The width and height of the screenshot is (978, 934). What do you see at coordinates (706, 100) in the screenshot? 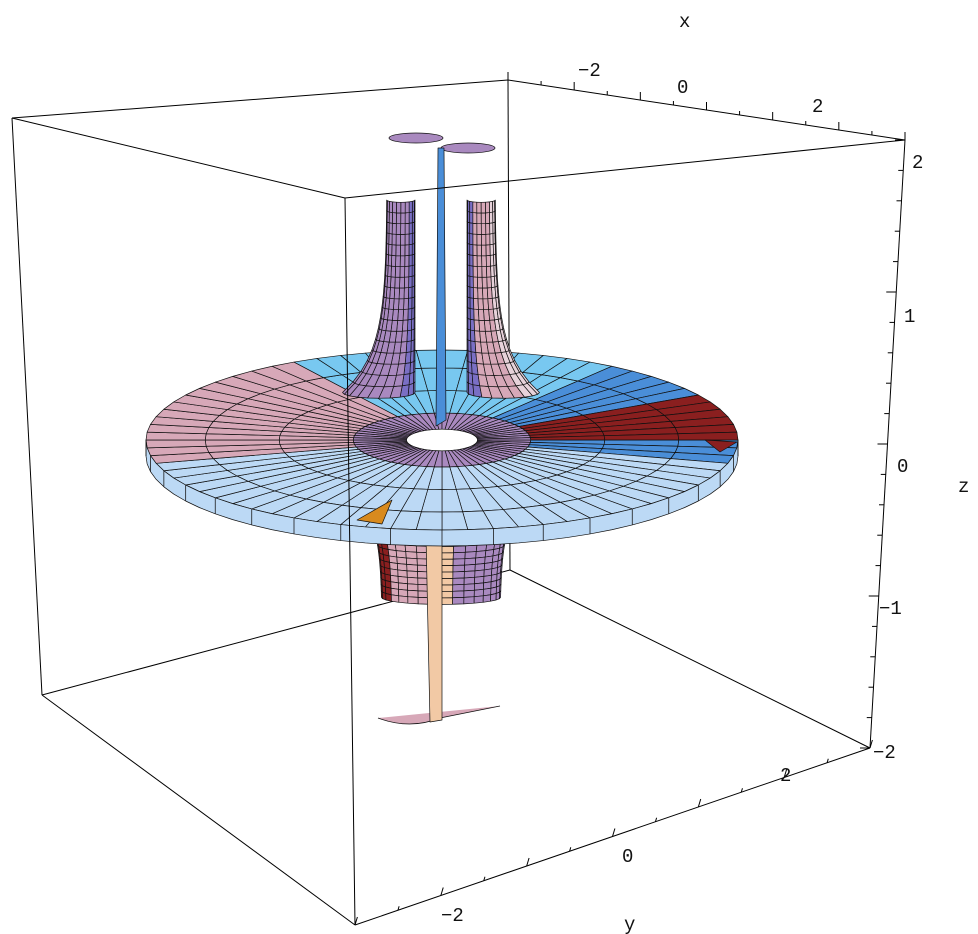
I see `x-axis-ticks: −2 0 2` at bounding box center [706, 100].